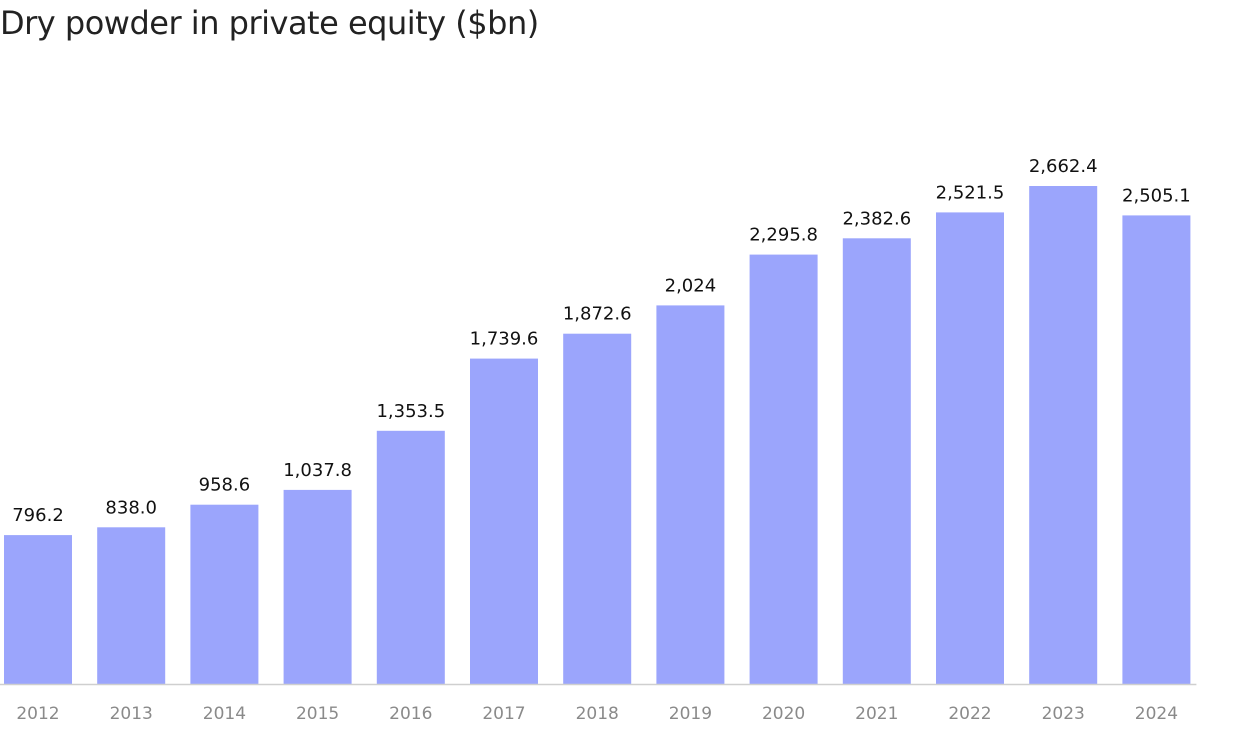  I want to click on value-label-2016: 1,353.5, so click(410, 411).